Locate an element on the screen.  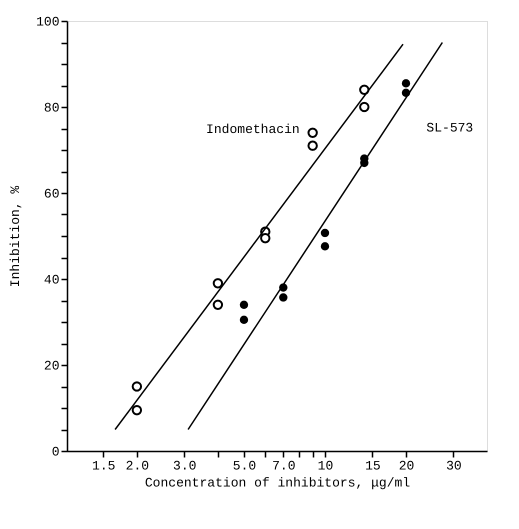
x-axis-title: Concentration of inhibitors, μg/ml is located at coordinates (277, 483).